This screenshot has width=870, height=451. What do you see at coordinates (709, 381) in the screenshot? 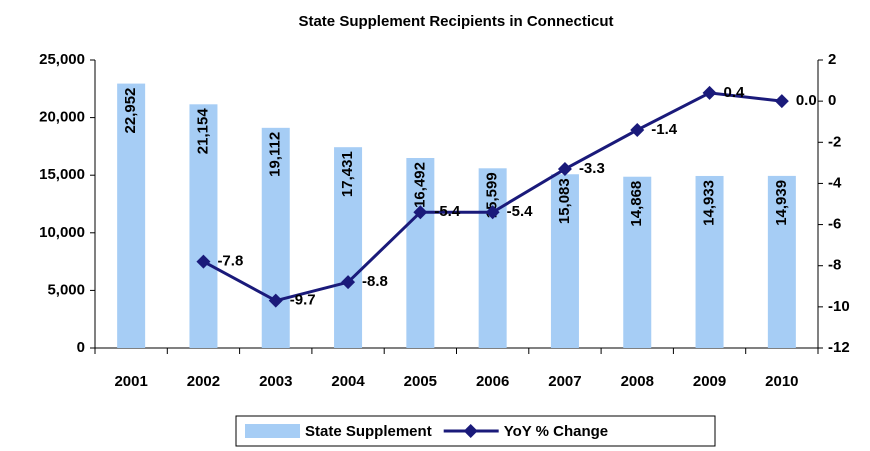
I see `x-tick-label: 2009` at bounding box center [709, 381].